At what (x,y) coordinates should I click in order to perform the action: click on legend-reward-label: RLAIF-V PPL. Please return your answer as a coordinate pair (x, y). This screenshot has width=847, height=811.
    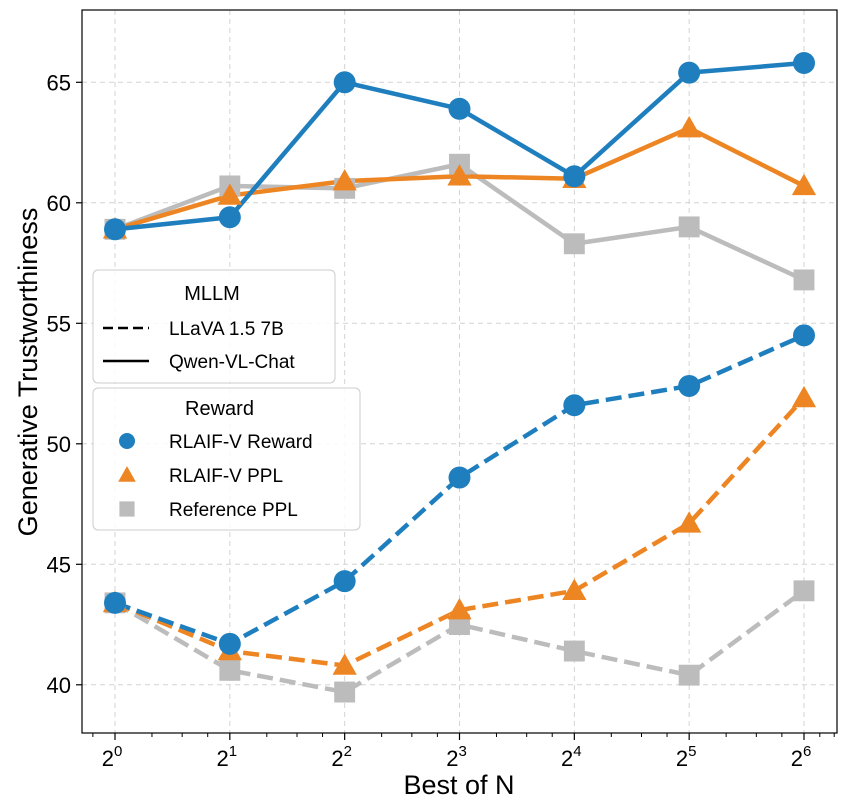
    Looking at the image, I should click on (226, 476).